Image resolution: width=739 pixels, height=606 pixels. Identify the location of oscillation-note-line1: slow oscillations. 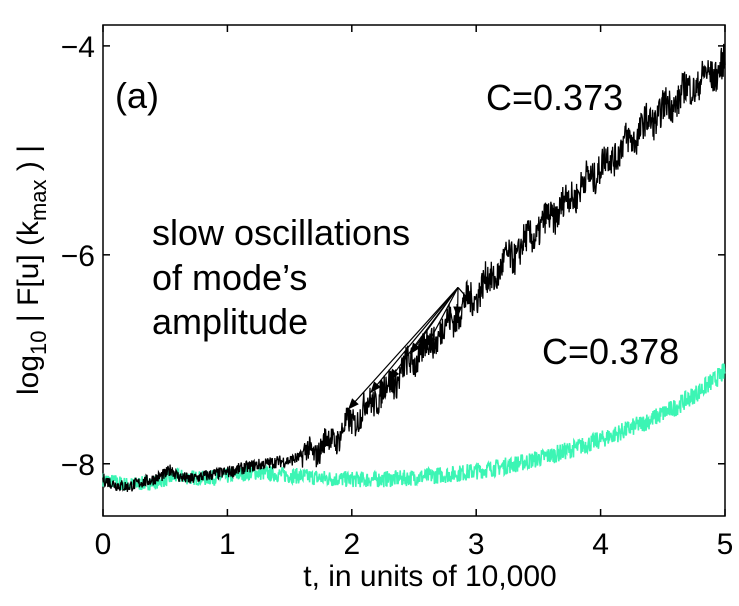
(281, 232).